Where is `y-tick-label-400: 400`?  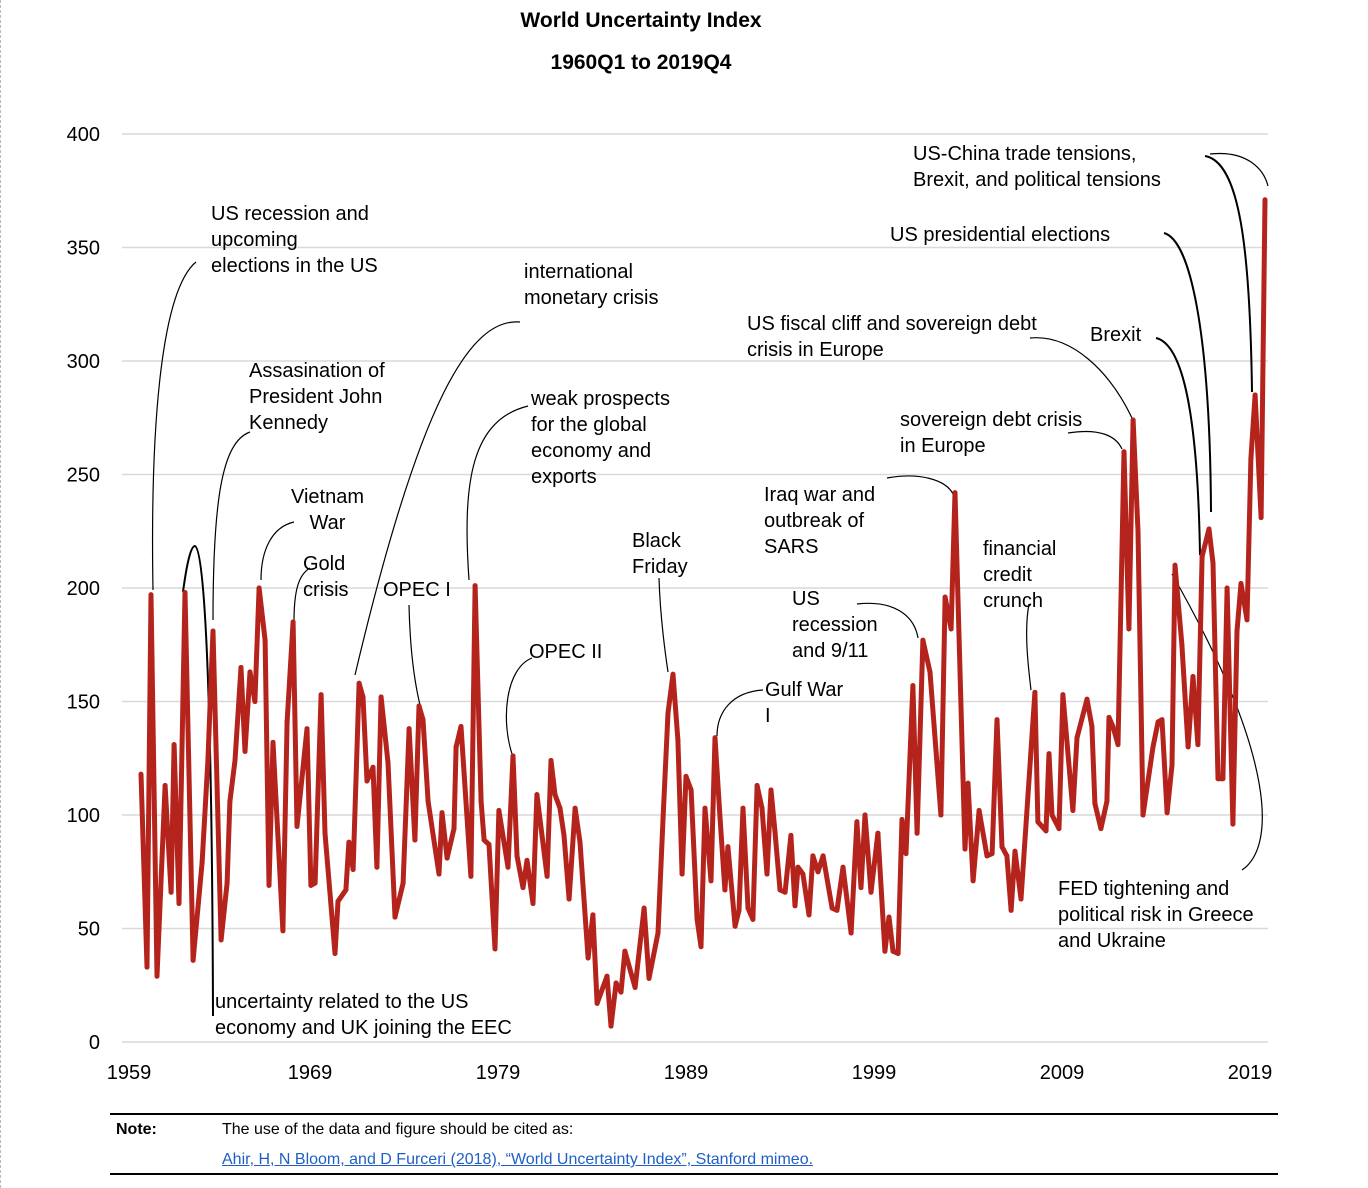
y-tick-label-400: 400 is located at coordinates (83, 135).